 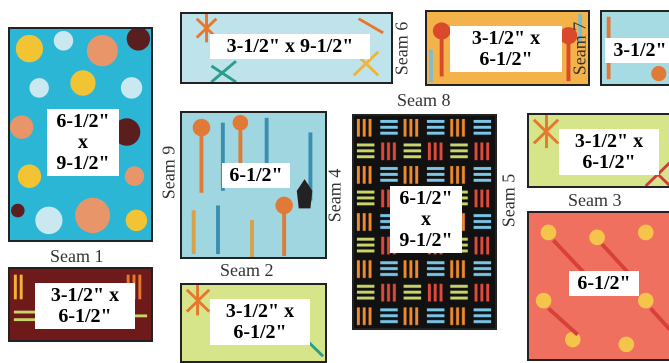 I want to click on seam-label-2: Seam 2, so click(x=247, y=270).